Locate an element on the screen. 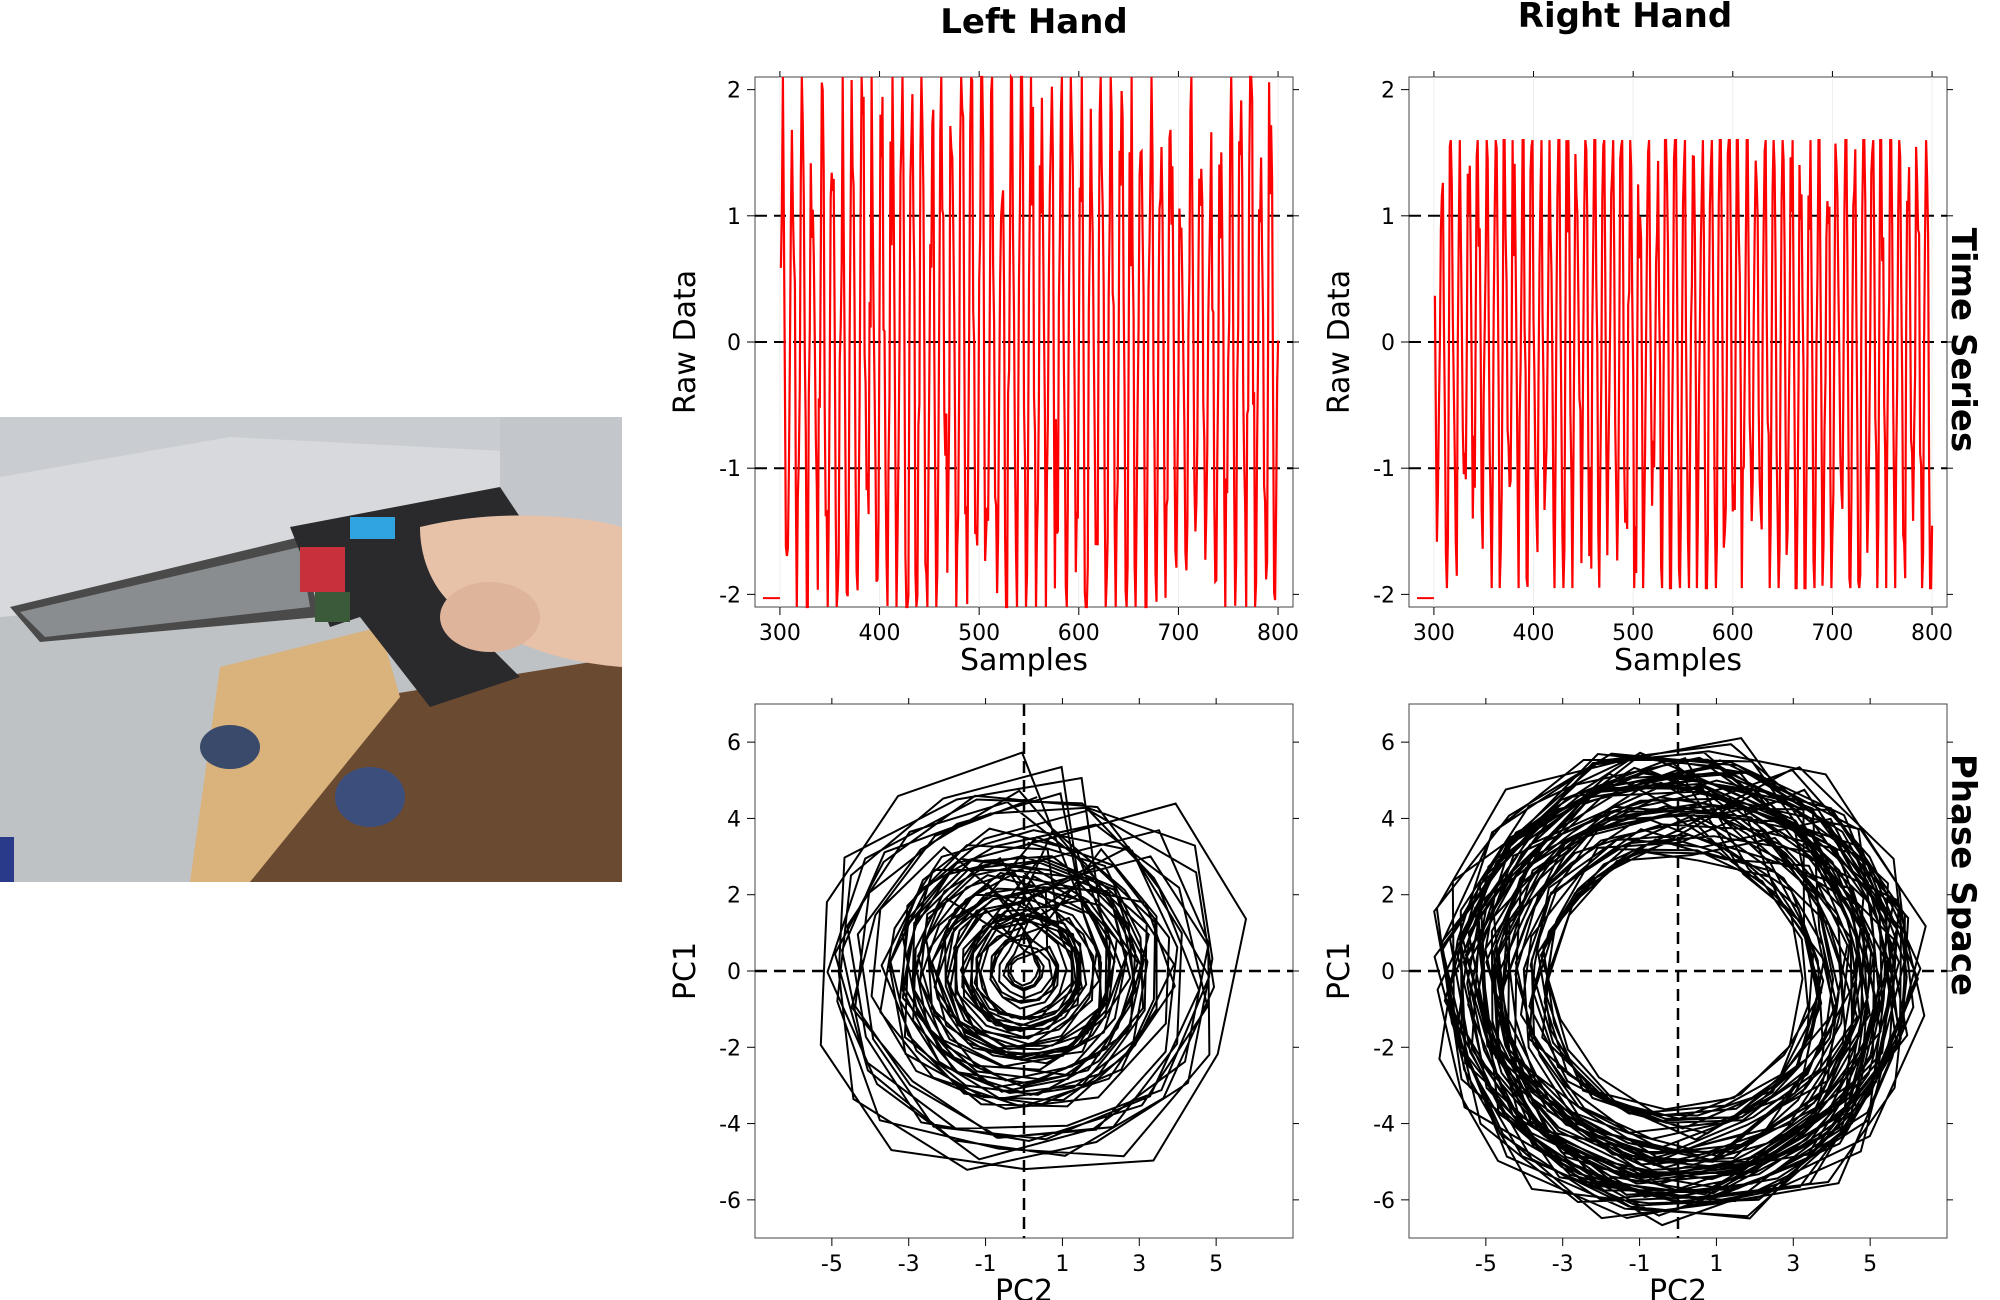  saw-photo-drawing is located at coordinates (311, 649).